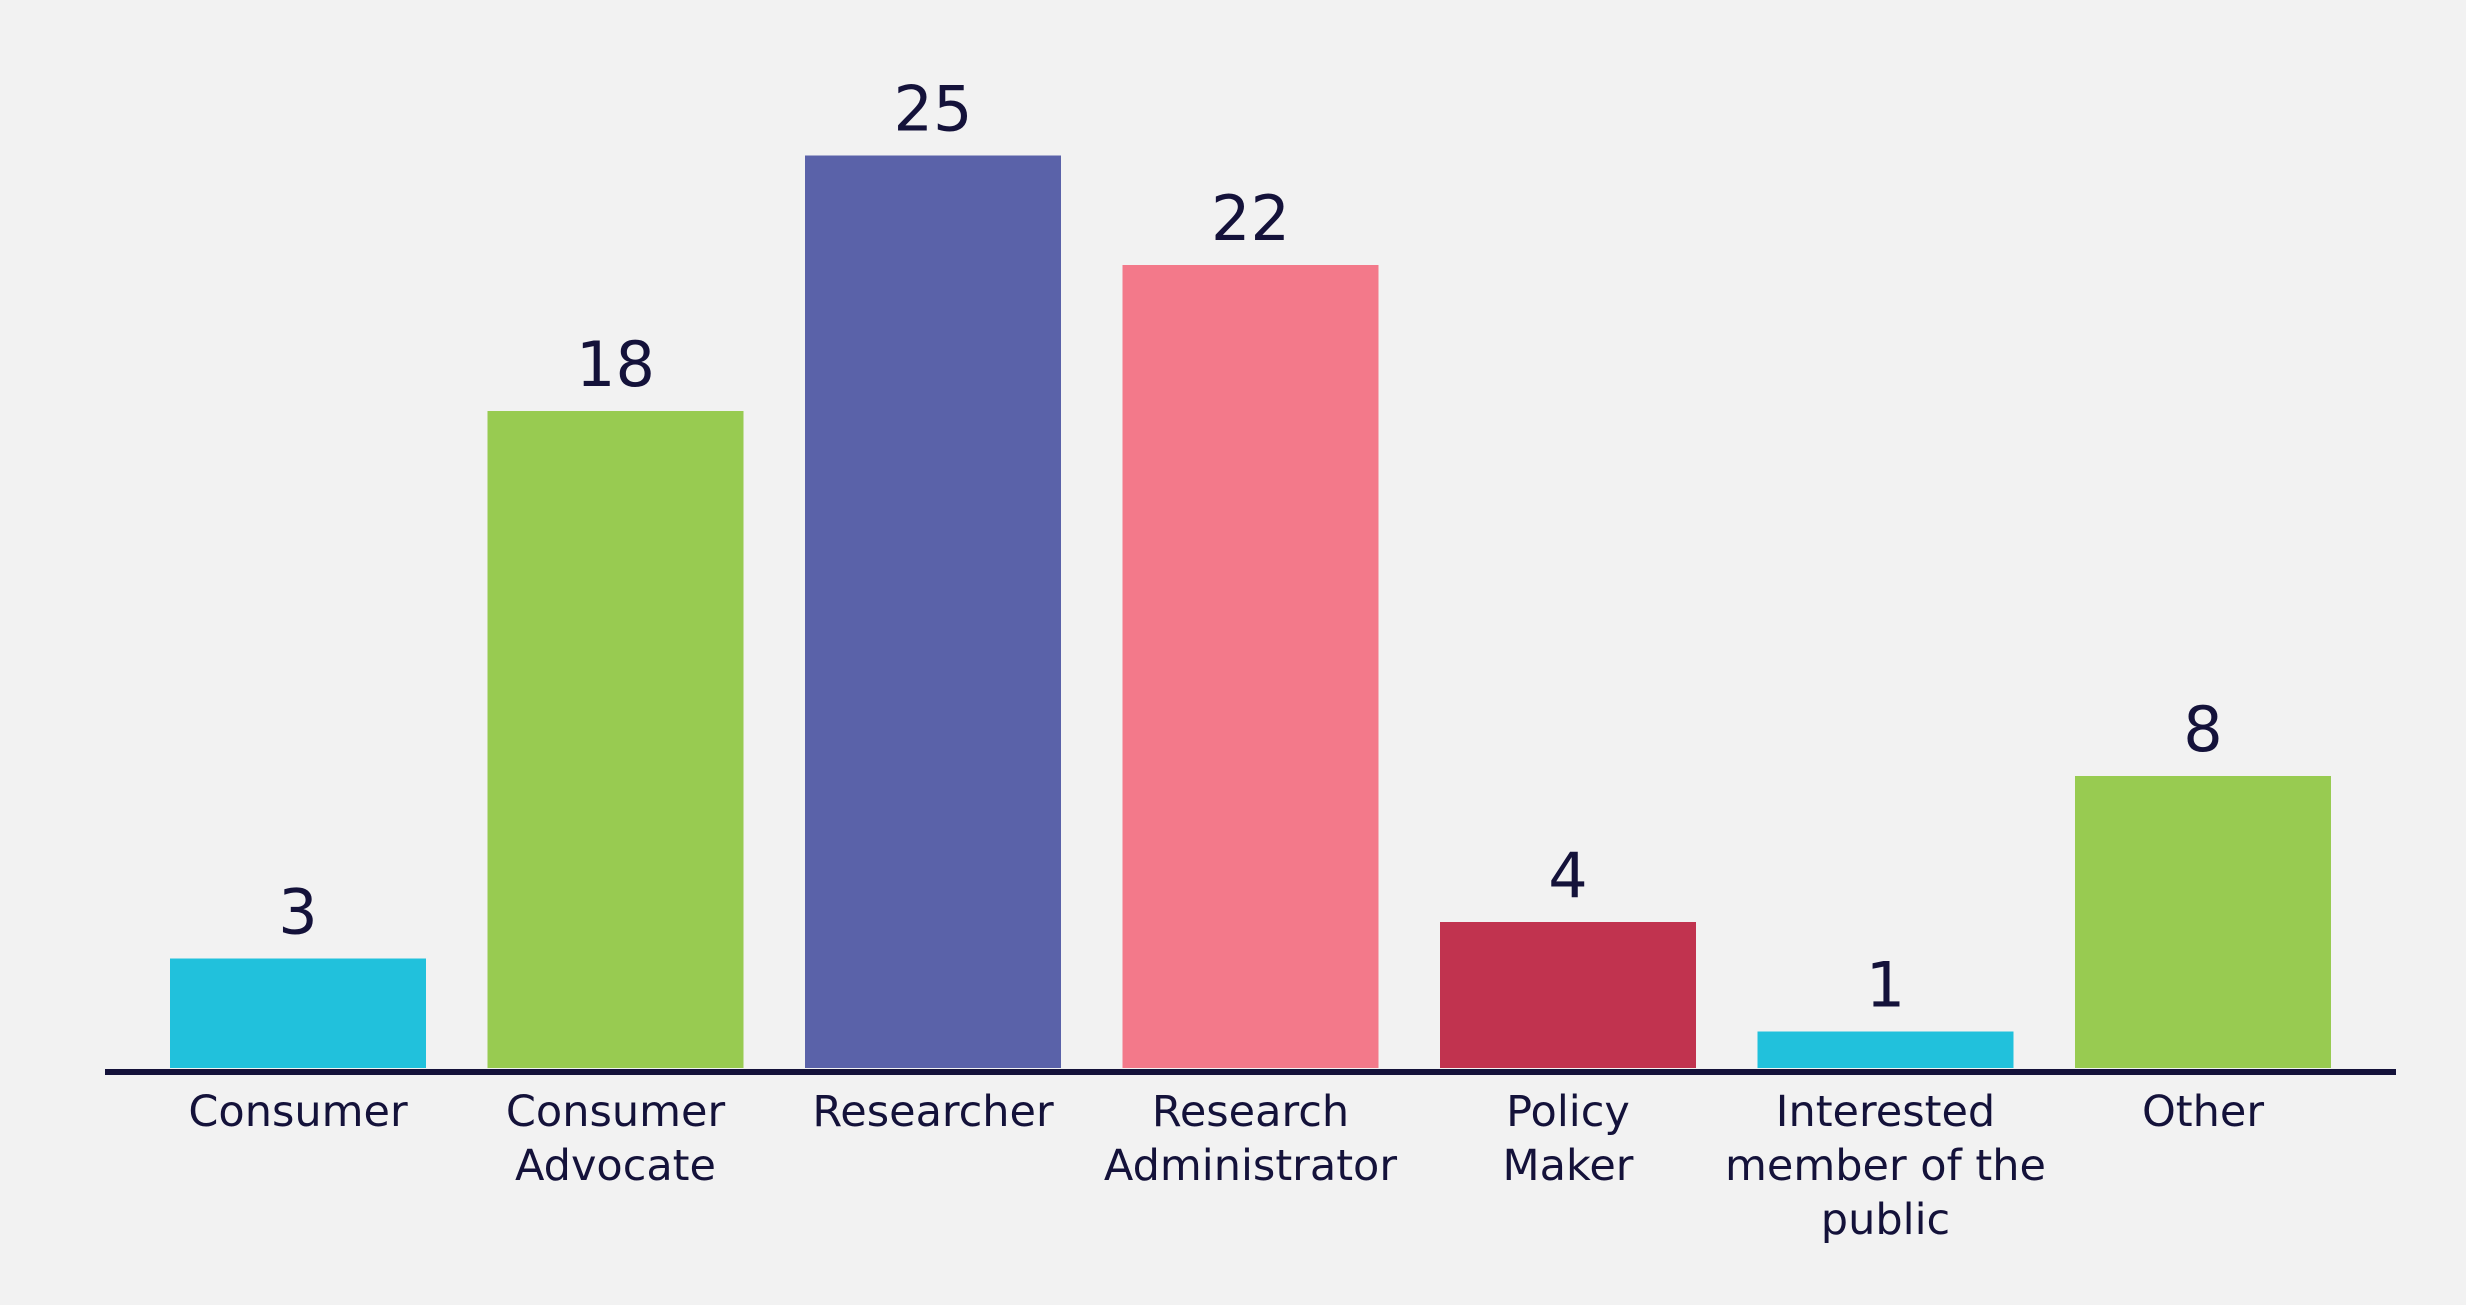  I want to click on category-label-1: Consumer, so click(298, 1112).